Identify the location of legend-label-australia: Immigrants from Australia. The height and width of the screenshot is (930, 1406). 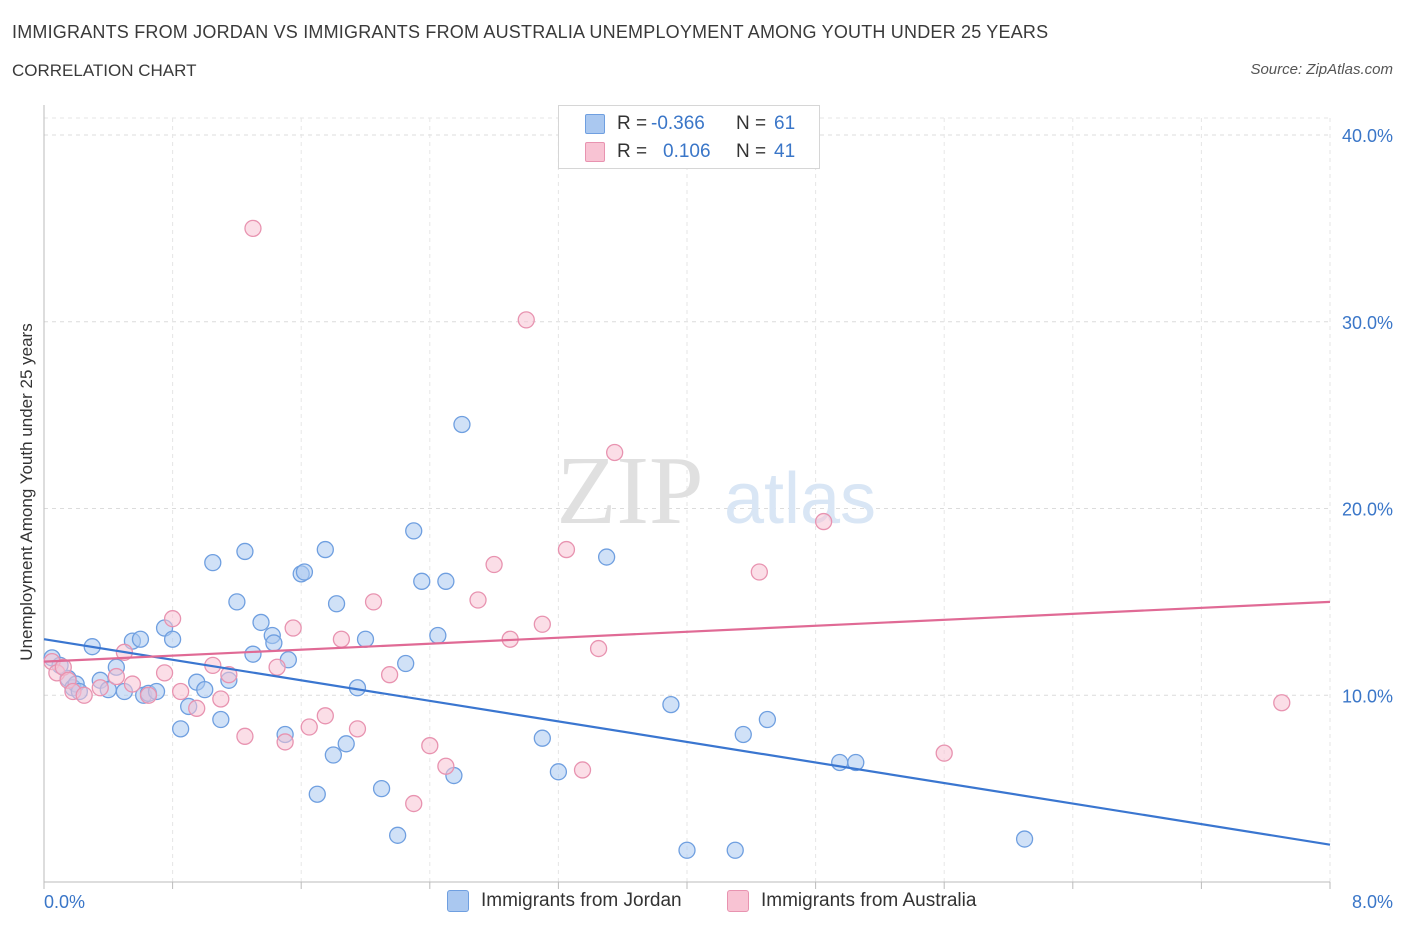
(869, 900).